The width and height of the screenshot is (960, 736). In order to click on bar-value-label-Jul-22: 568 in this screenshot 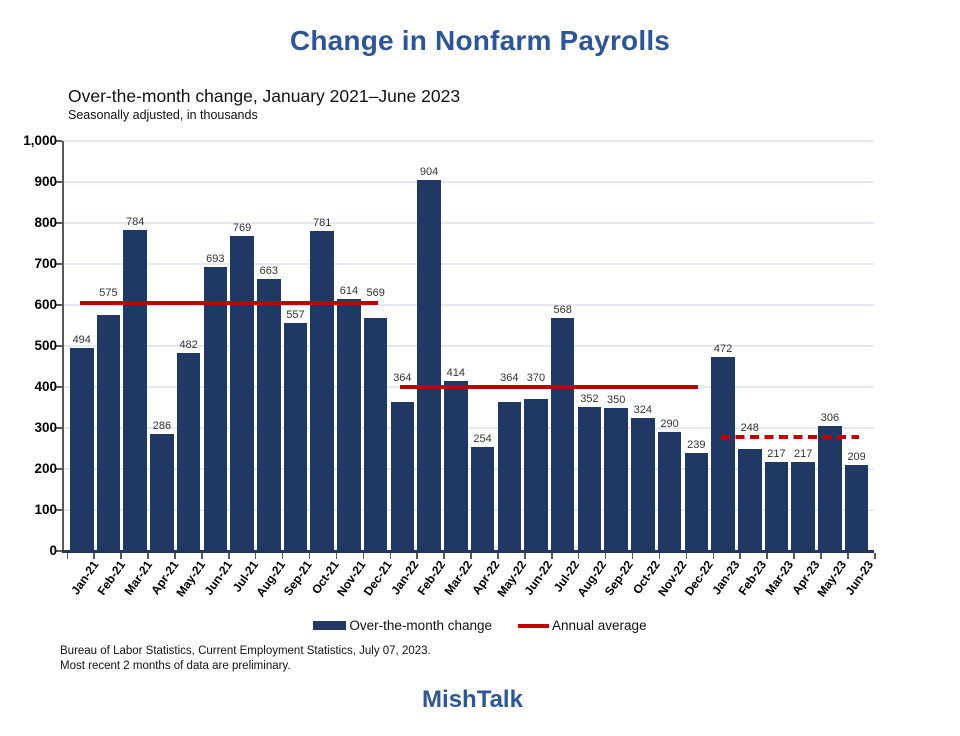, I will do `click(562, 310)`.